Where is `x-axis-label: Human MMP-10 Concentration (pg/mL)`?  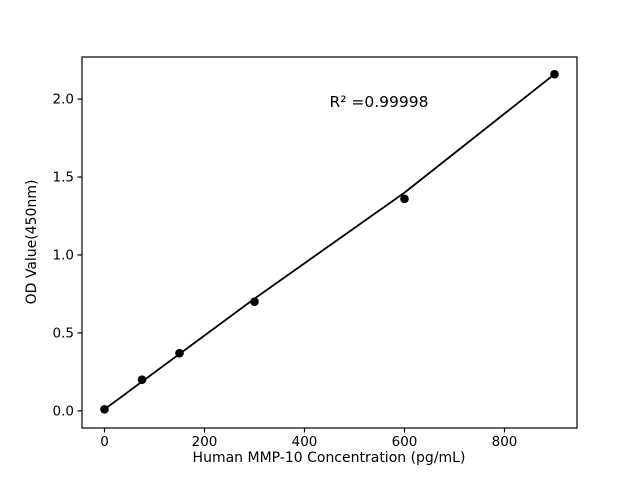
x-axis-label: Human MMP-10 Concentration (pg/mL) is located at coordinates (329, 458).